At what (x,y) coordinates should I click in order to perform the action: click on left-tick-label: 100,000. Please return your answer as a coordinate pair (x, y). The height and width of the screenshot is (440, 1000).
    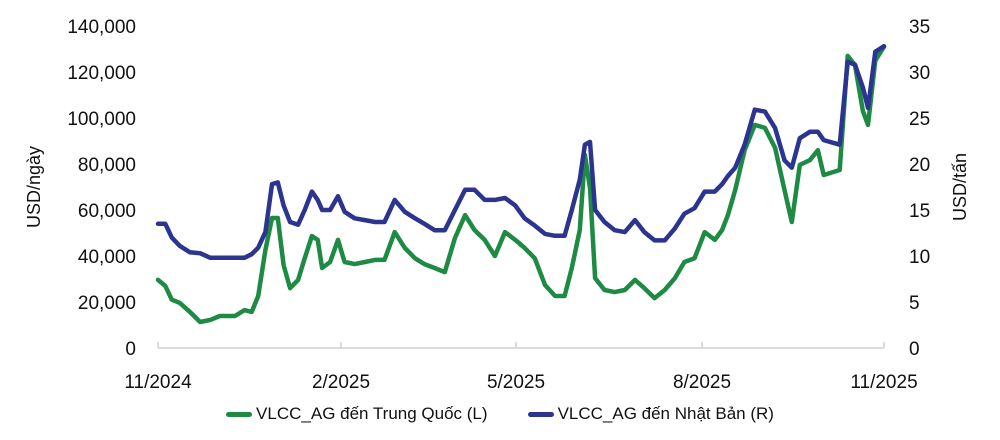
    Looking at the image, I should click on (101, 119).